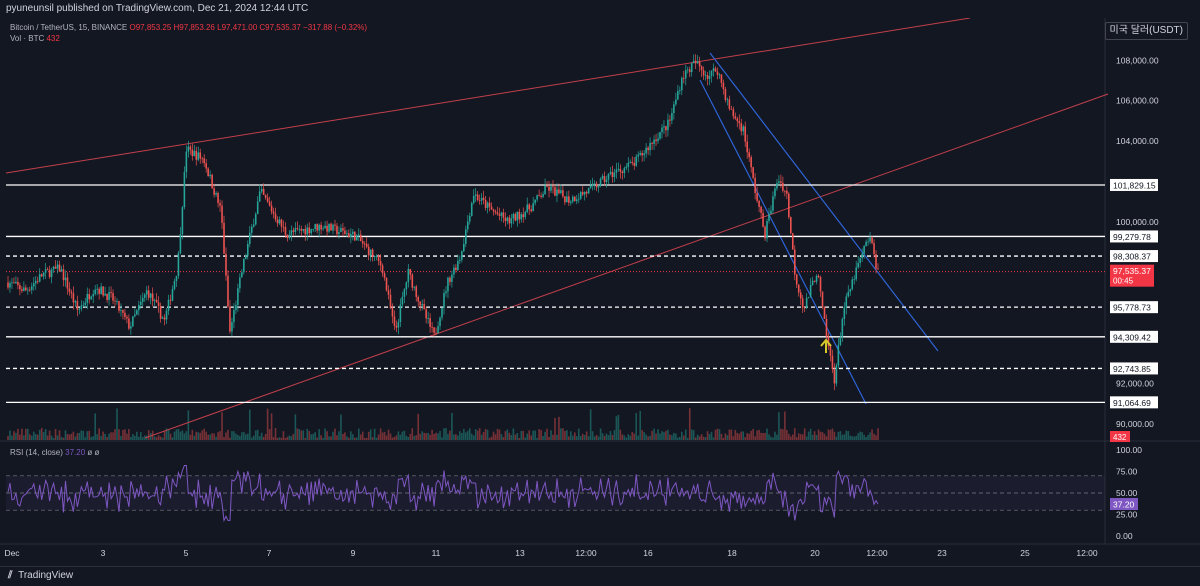  Describe the element at coordinates (824, 202) in the screenshot. I see `blue-channel-upper` at that location.